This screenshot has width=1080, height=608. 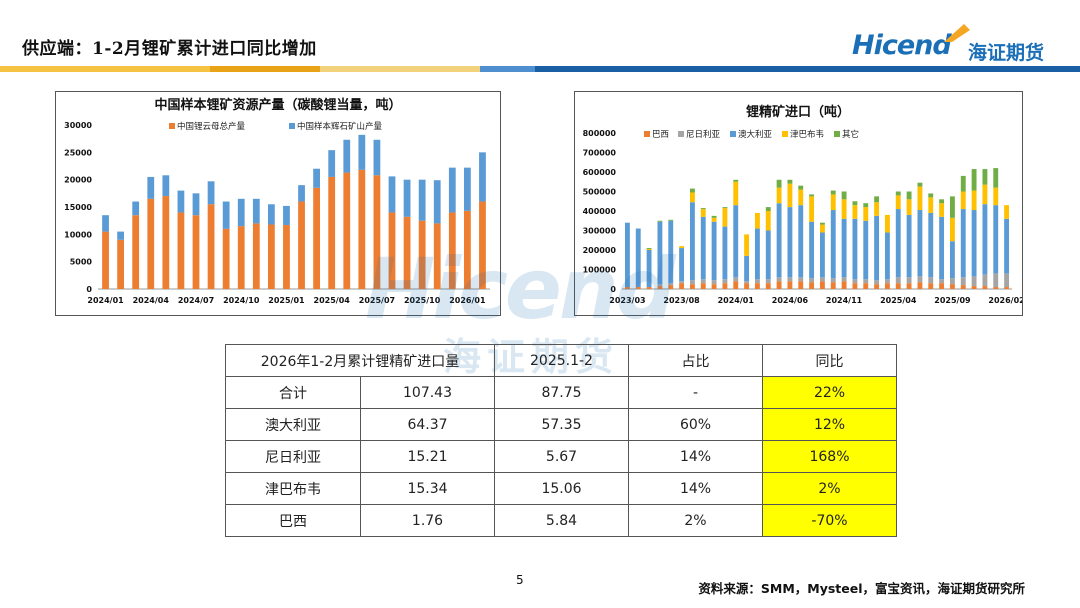 What do you see at coordinates (600, 250) in the screenshot?
I see `y-tick-label: 200000` at bounding box center [600, 250].